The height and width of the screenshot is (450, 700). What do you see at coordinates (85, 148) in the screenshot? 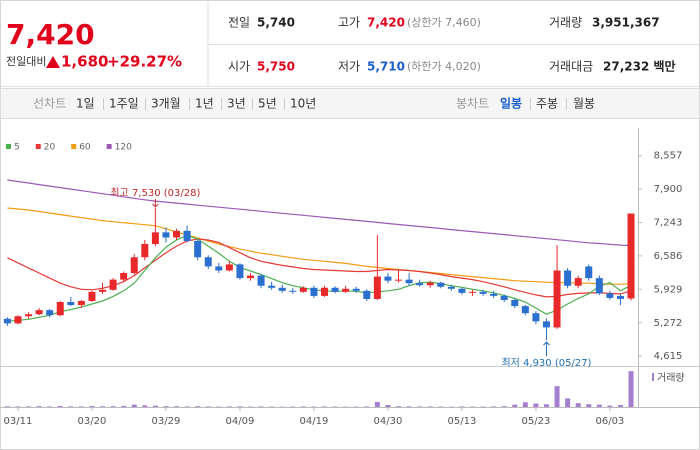
I see `legend-label: 60` at bounding box center [85, 148].